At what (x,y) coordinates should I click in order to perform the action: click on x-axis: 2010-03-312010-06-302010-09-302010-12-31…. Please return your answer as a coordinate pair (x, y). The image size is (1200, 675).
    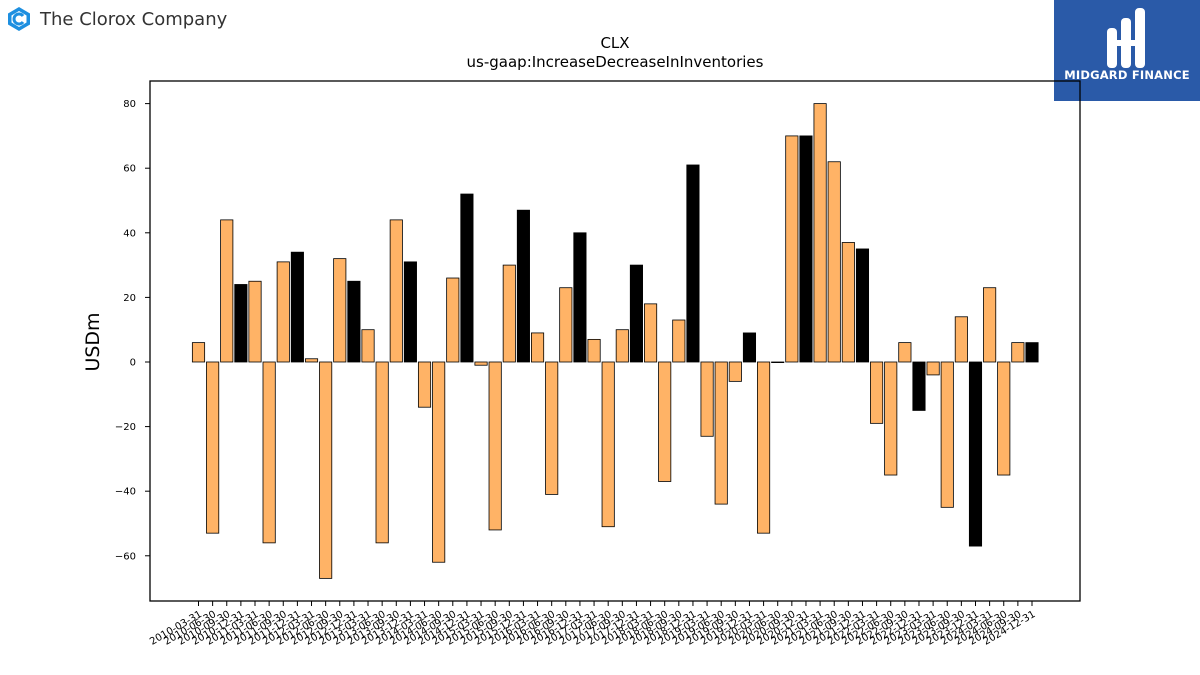
    Looking at the image, I should click on (593, 624).